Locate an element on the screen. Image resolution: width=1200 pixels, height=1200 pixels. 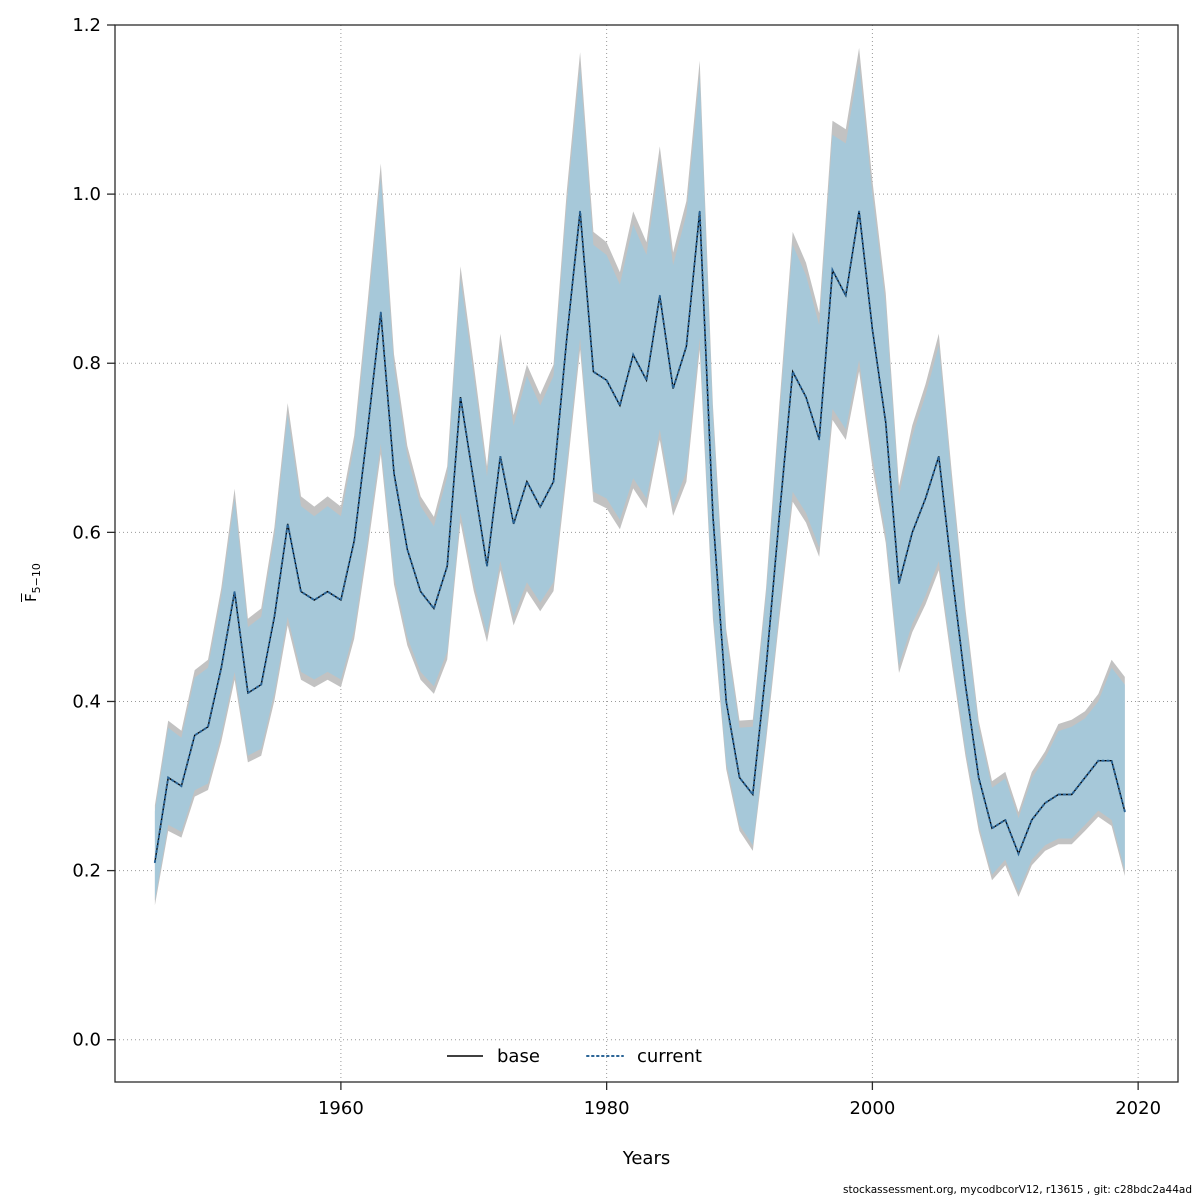
x-tick-label: 1980 is located at coordinates (607, 1108).